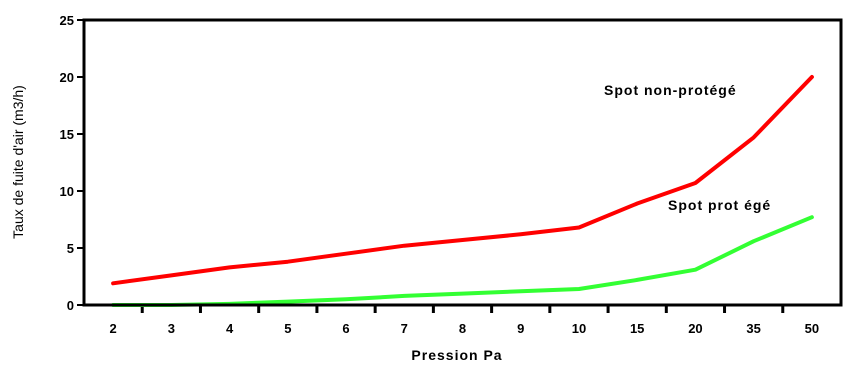 This screenshot has height=370, width=845. Describe the element at coordinates (812, 328) in the screenshot. I see `x-tick-label: 50` at that location.